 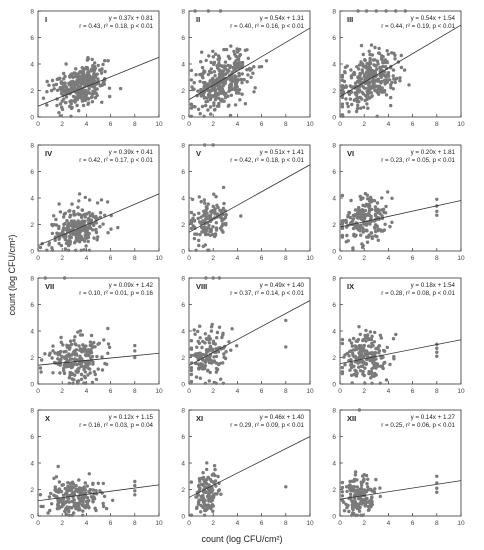 I want to click on x-tick-label: 8, so click(x=135, y=258).